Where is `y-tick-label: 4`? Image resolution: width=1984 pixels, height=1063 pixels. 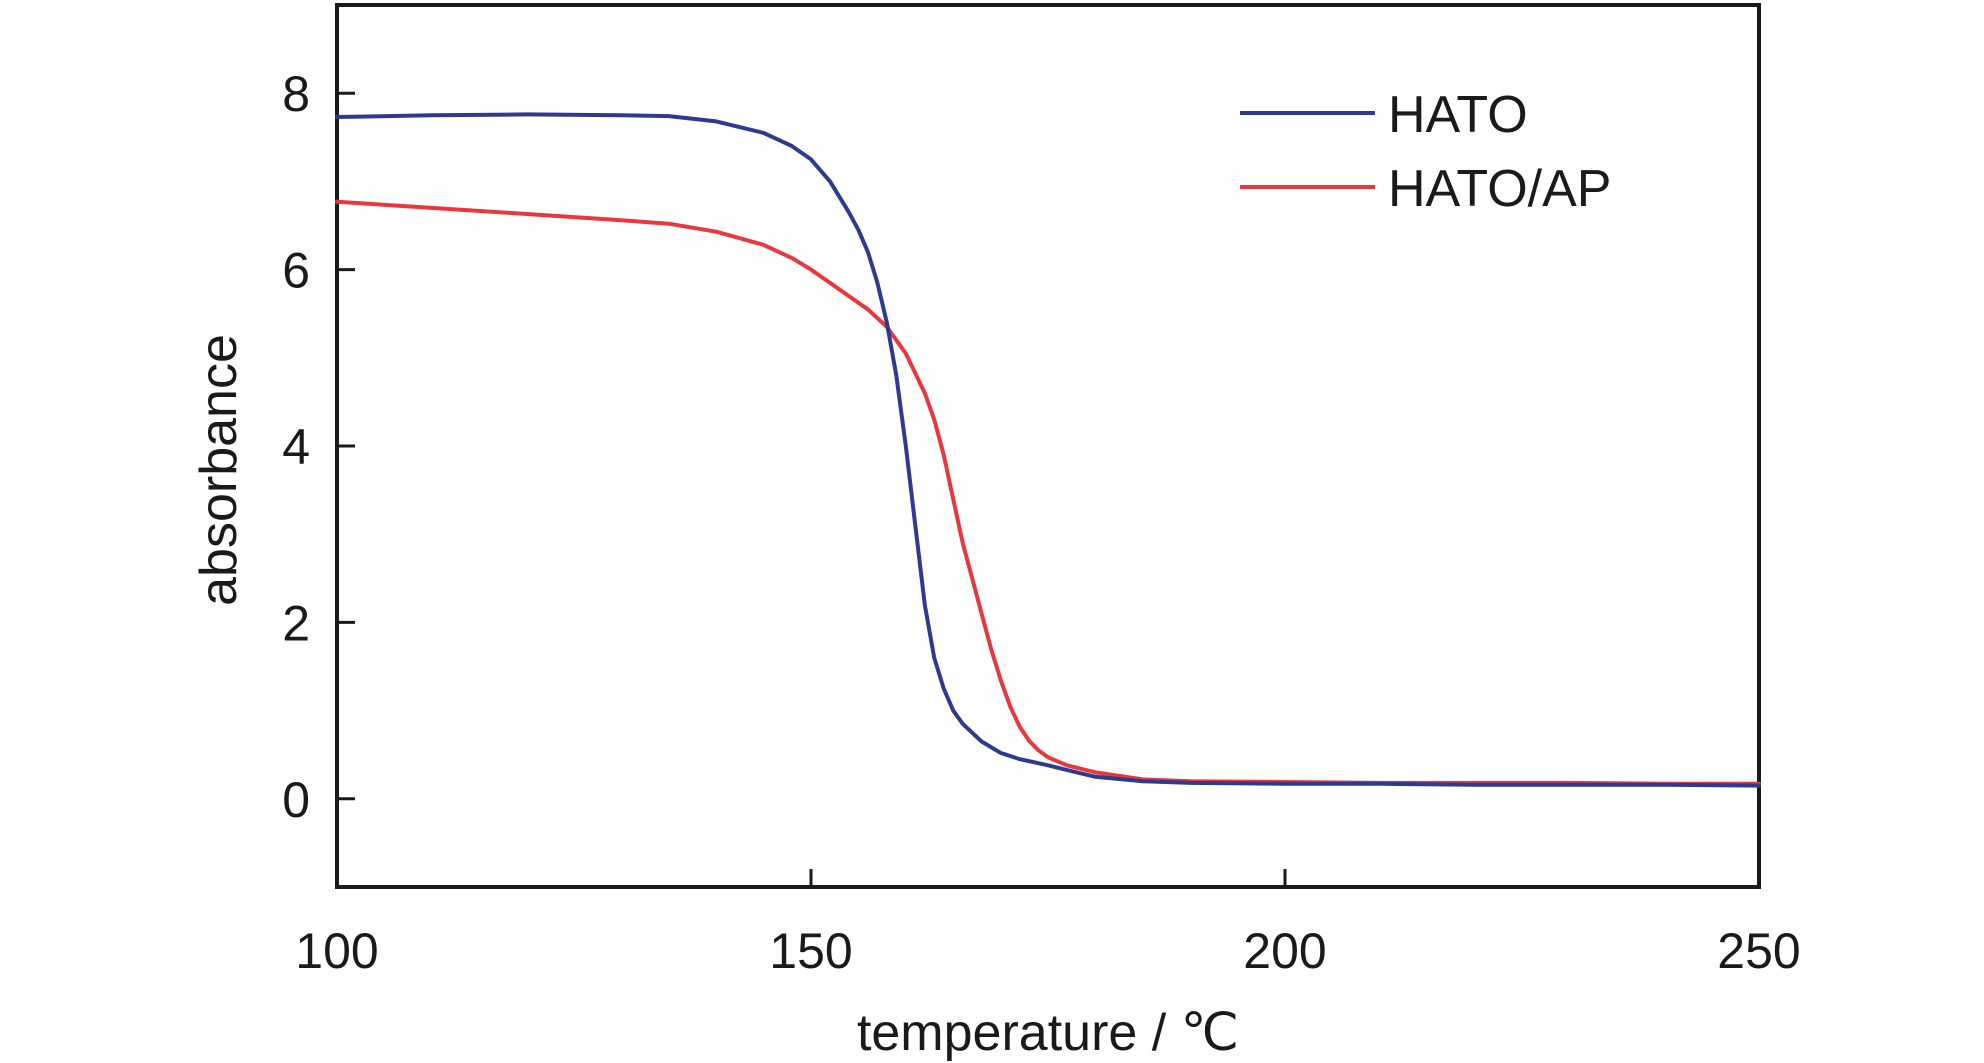
y-tick-label: 4 is located at coordinates (296, 447).